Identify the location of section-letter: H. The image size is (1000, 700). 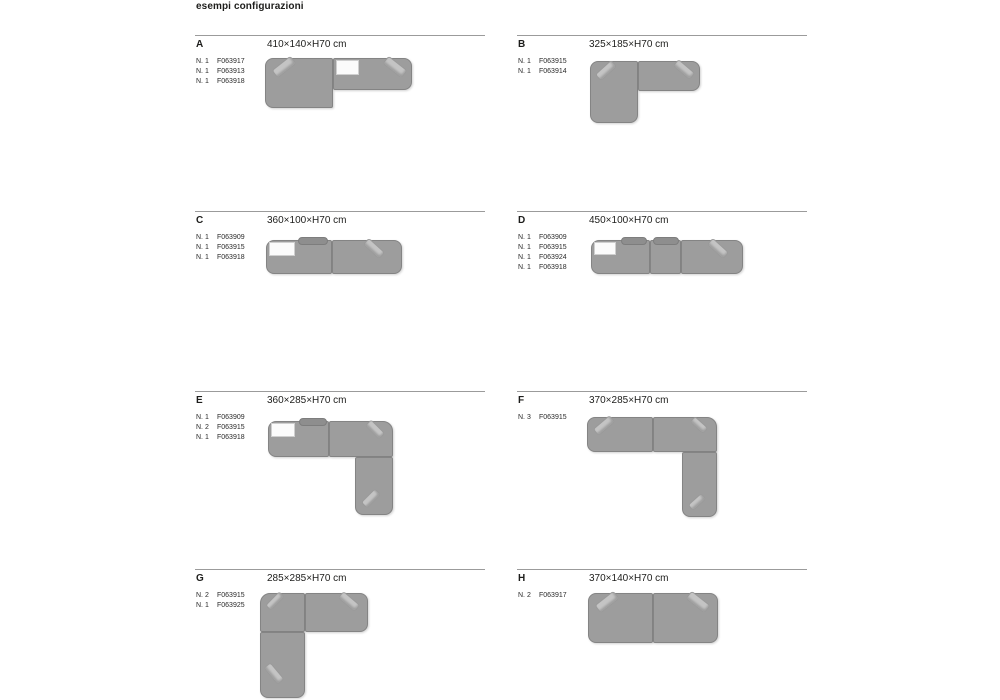
(522, 578).